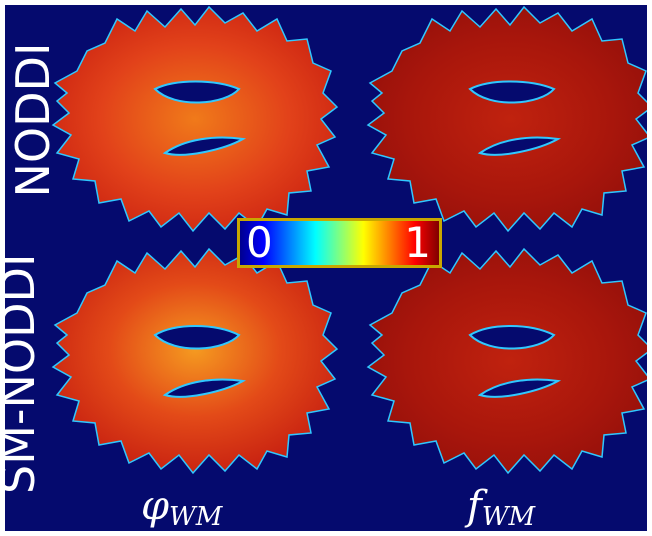 The image size is (652, 536). I want to click on colorbar-max-label: 1, so click(417, 242).